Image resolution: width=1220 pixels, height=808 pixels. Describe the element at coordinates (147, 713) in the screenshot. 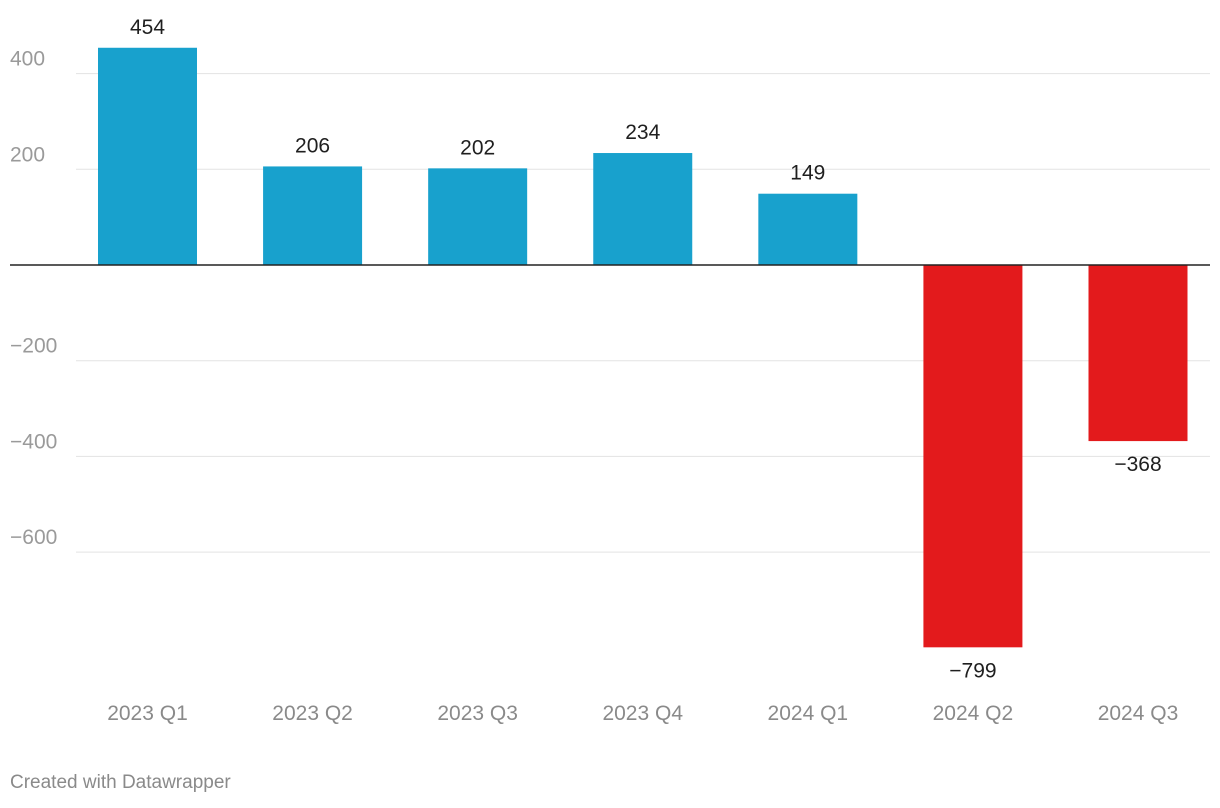

I see `x-tick-label: 2023 Q1` at that location.